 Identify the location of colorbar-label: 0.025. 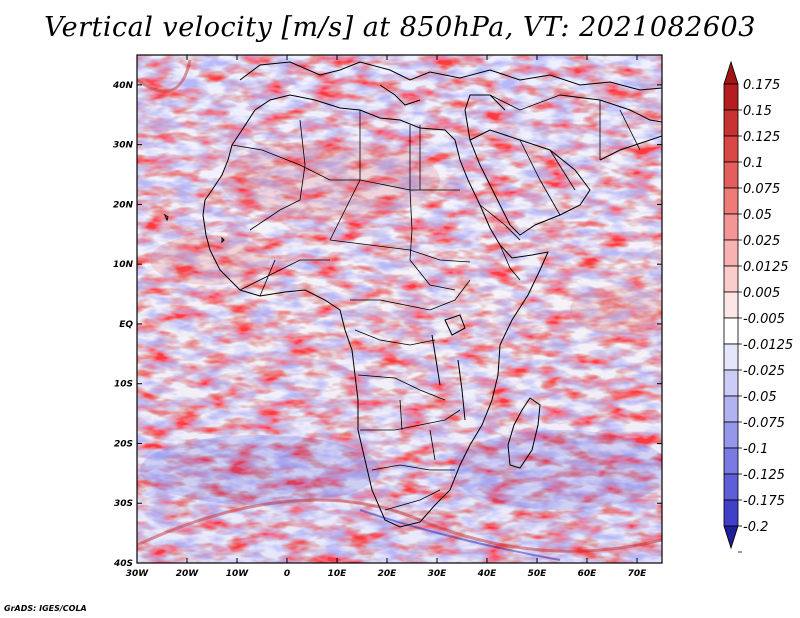
(761, 241).